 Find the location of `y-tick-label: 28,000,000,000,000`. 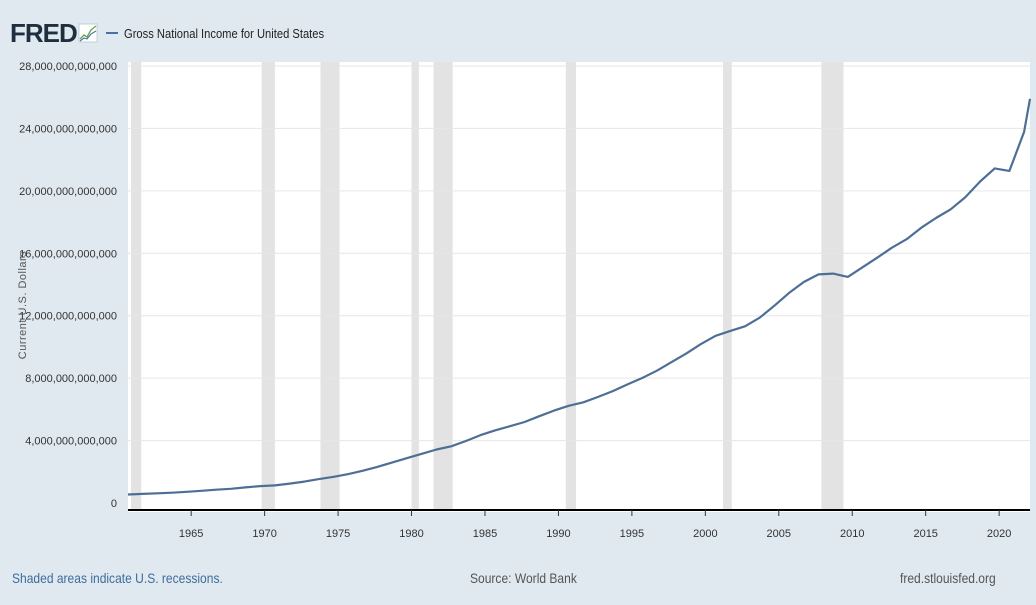

y-tick-label: 28,000,000,000,000 is located at coordinates (68, 67).